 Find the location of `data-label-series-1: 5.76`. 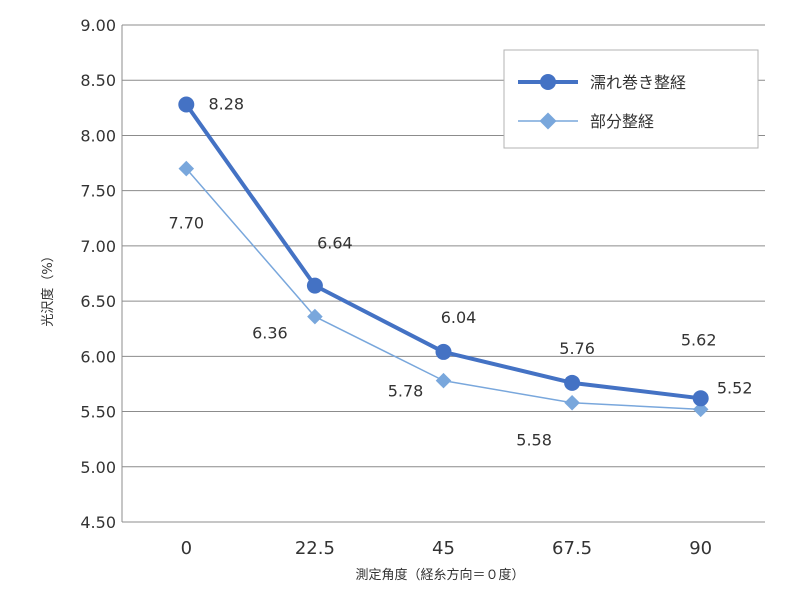

data-label-series-1: 5.76 is located at coordinates (577, 348).